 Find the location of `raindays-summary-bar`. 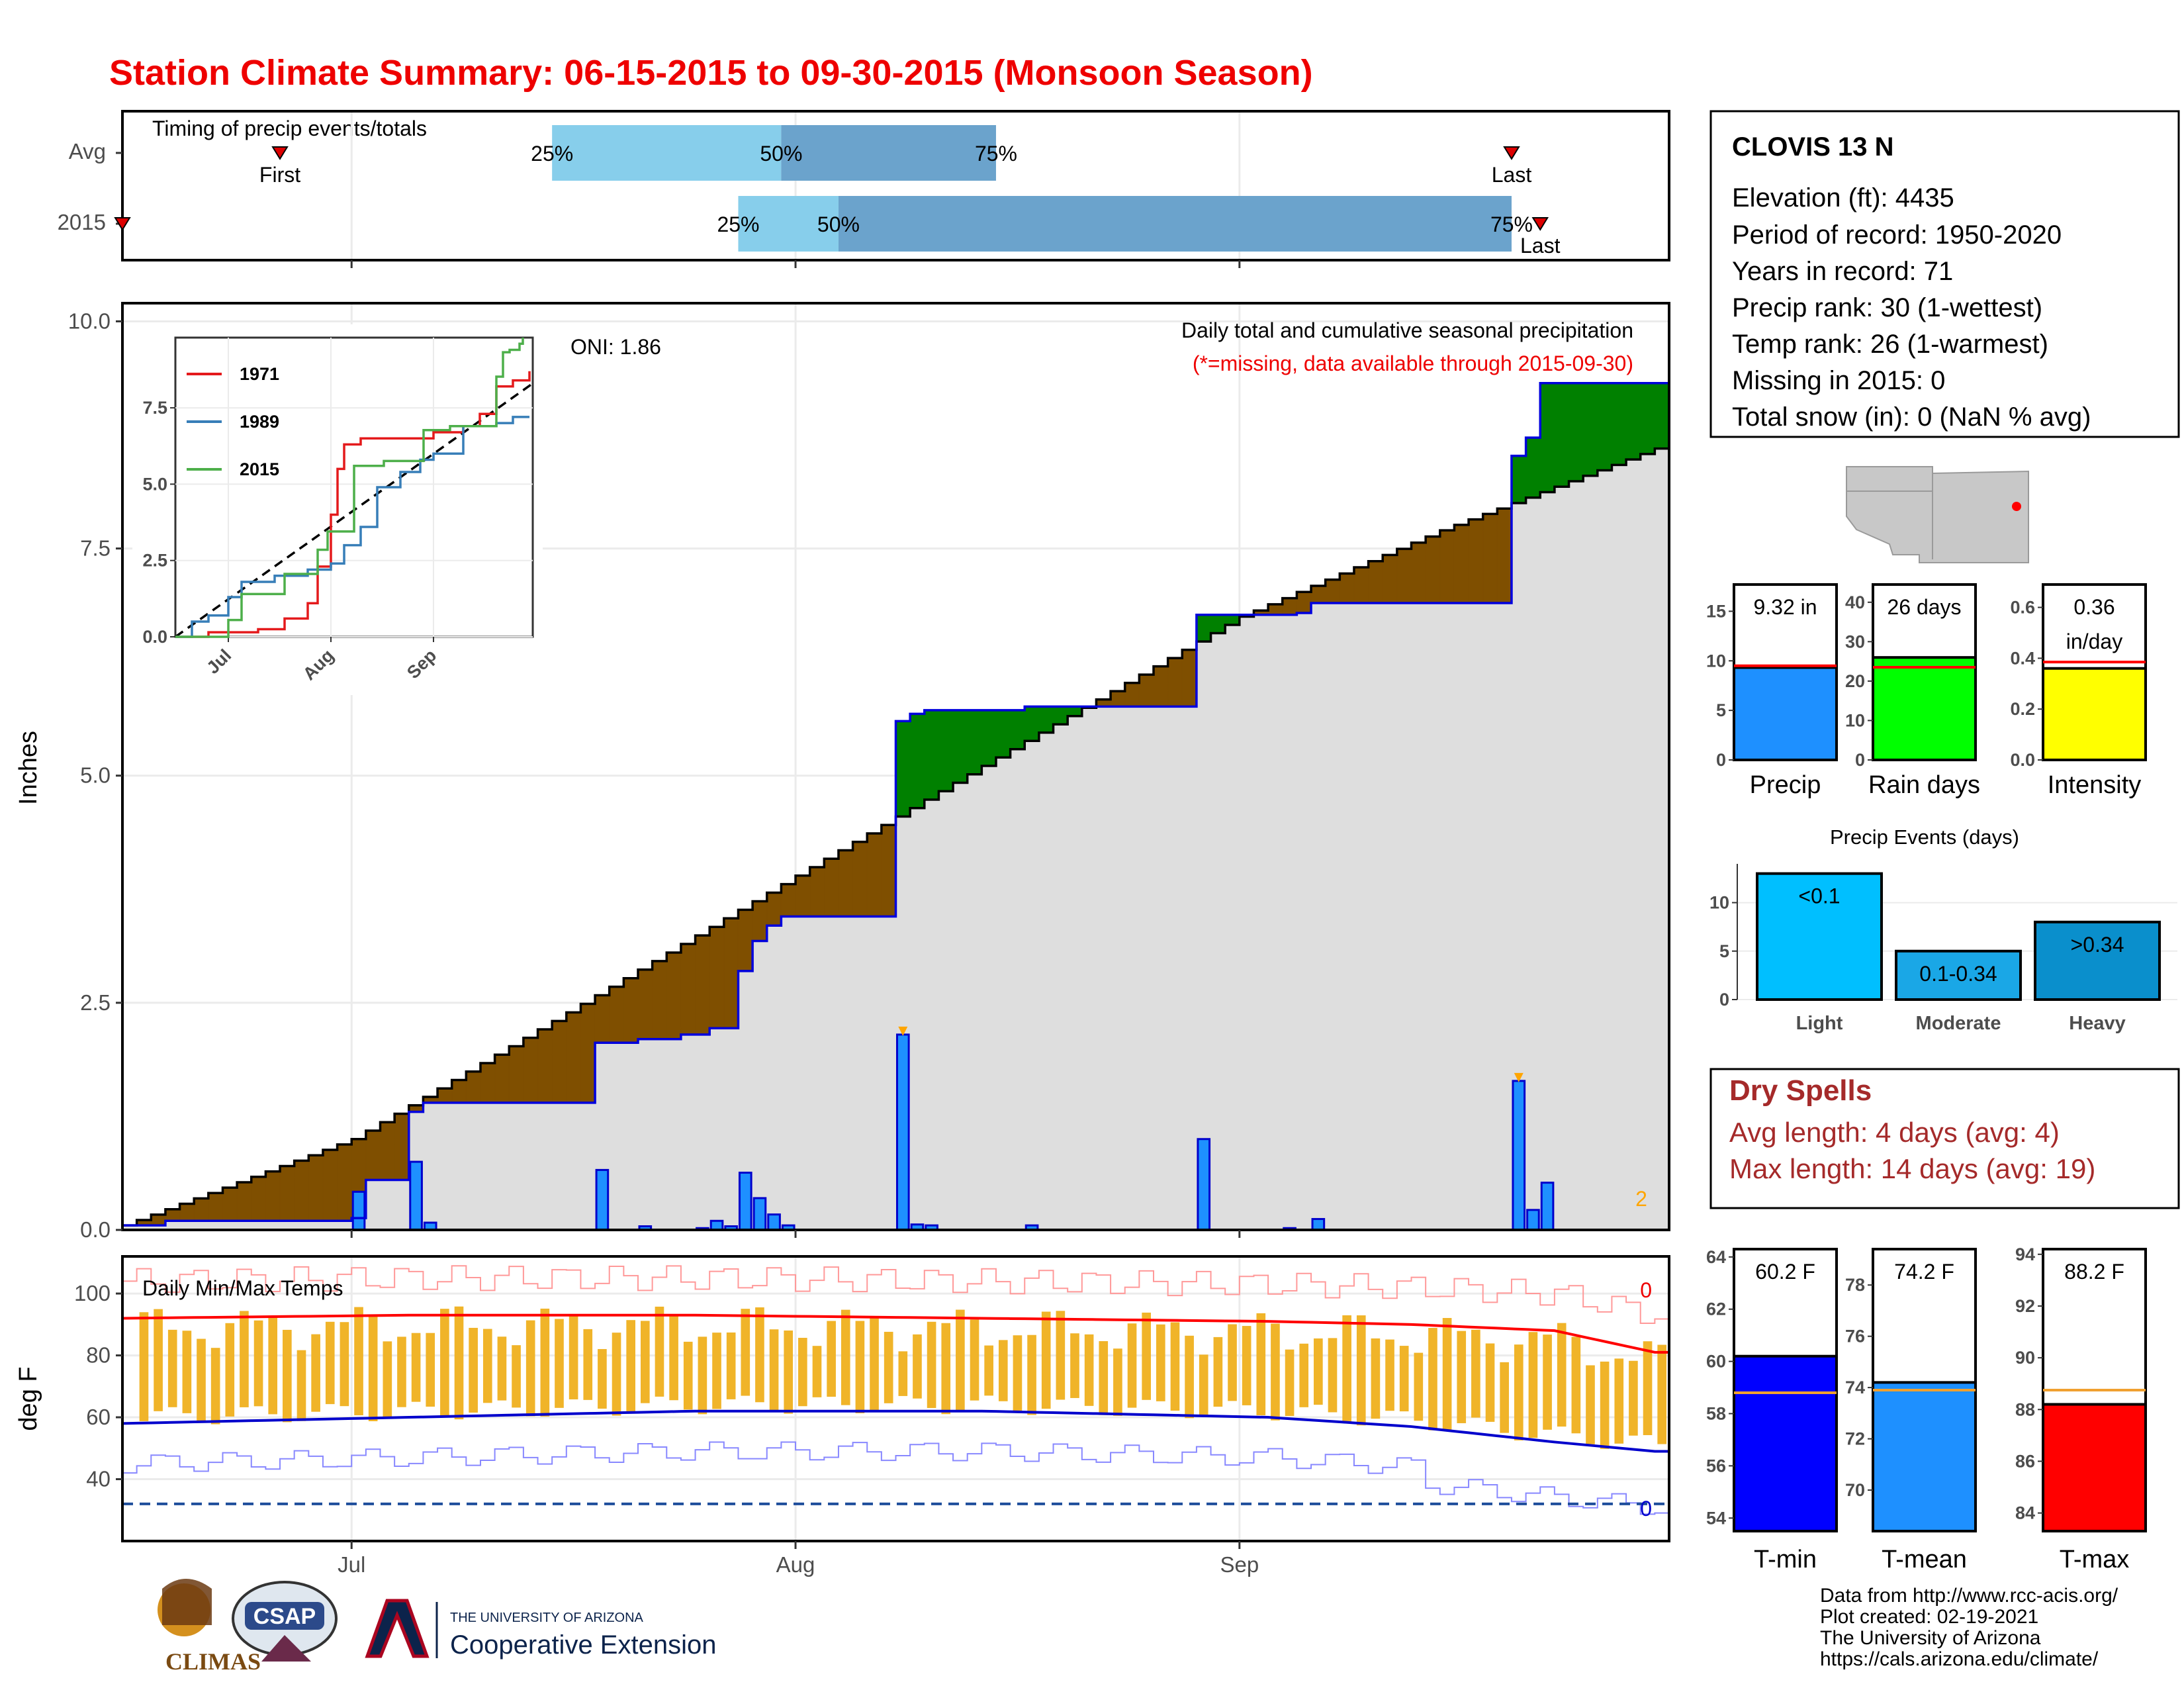

raindays-summary-bar is located at coordinates (1925, 708).